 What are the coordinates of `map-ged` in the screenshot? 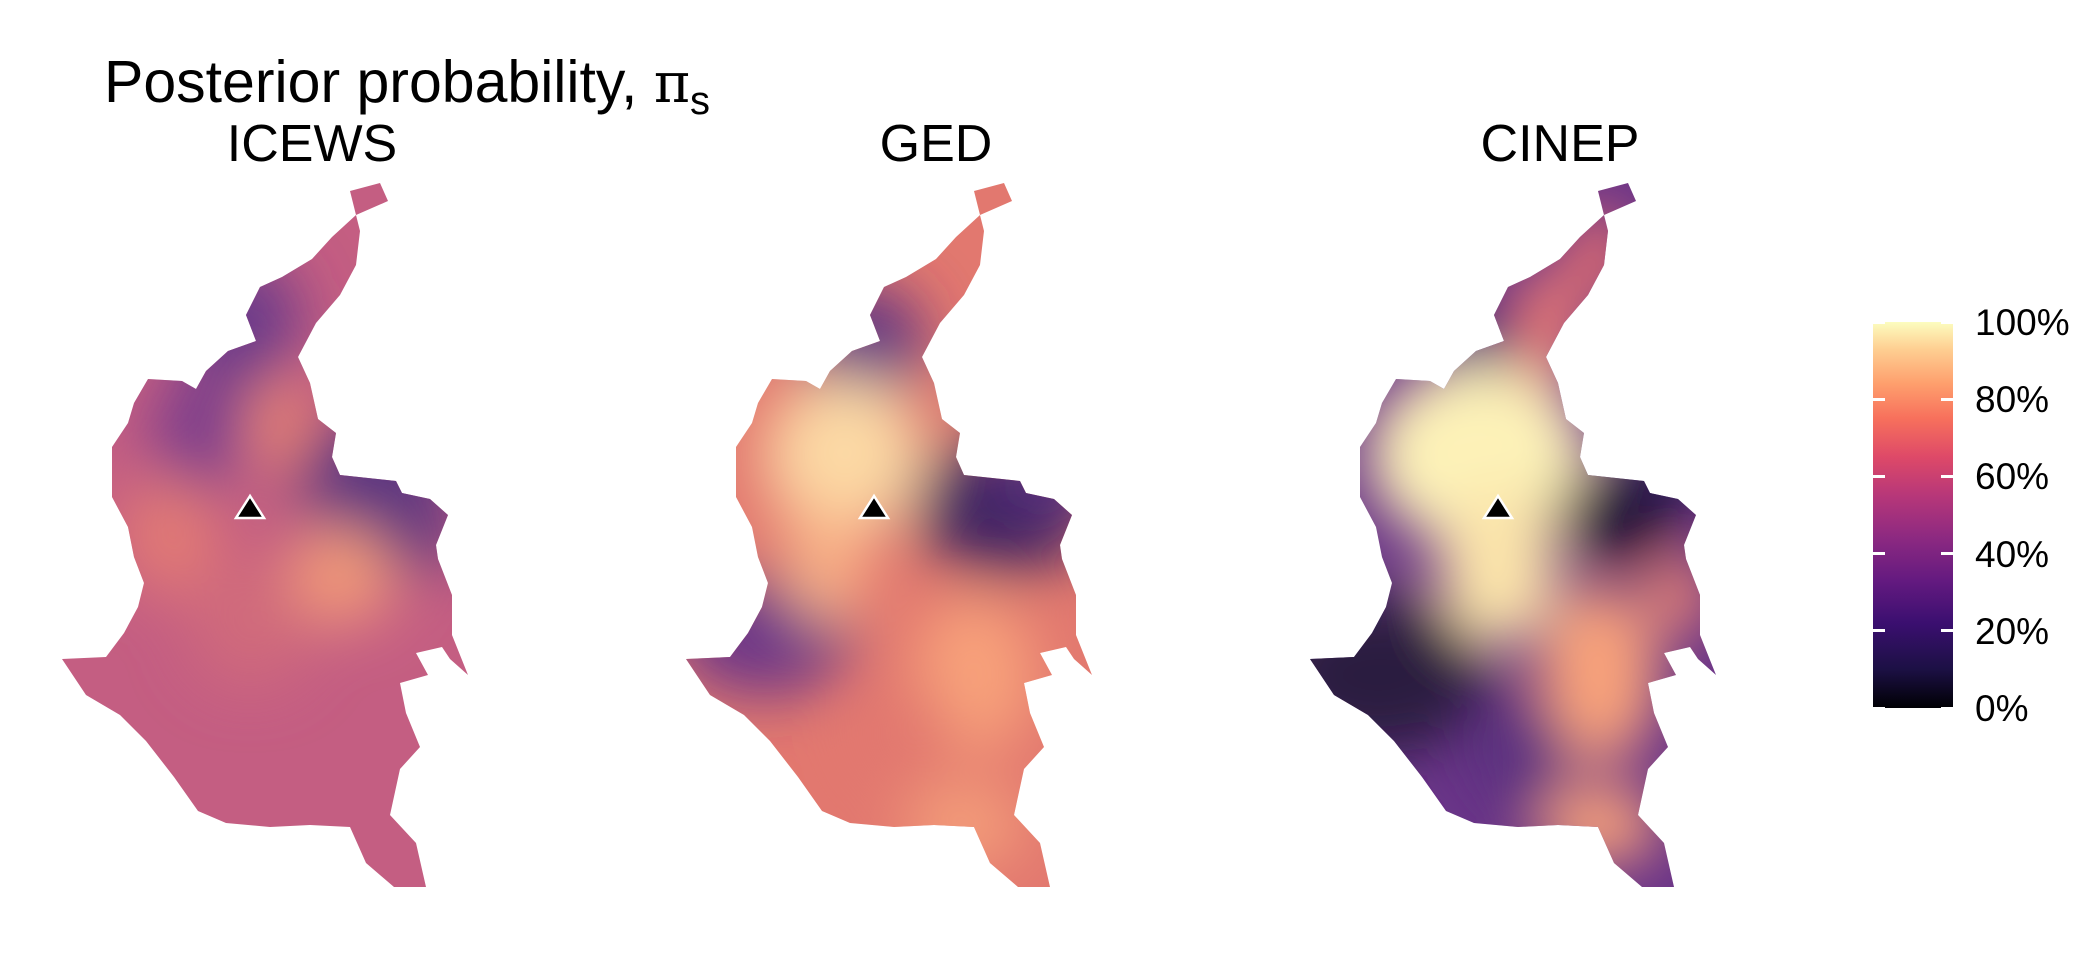 It's located at (889, 535).